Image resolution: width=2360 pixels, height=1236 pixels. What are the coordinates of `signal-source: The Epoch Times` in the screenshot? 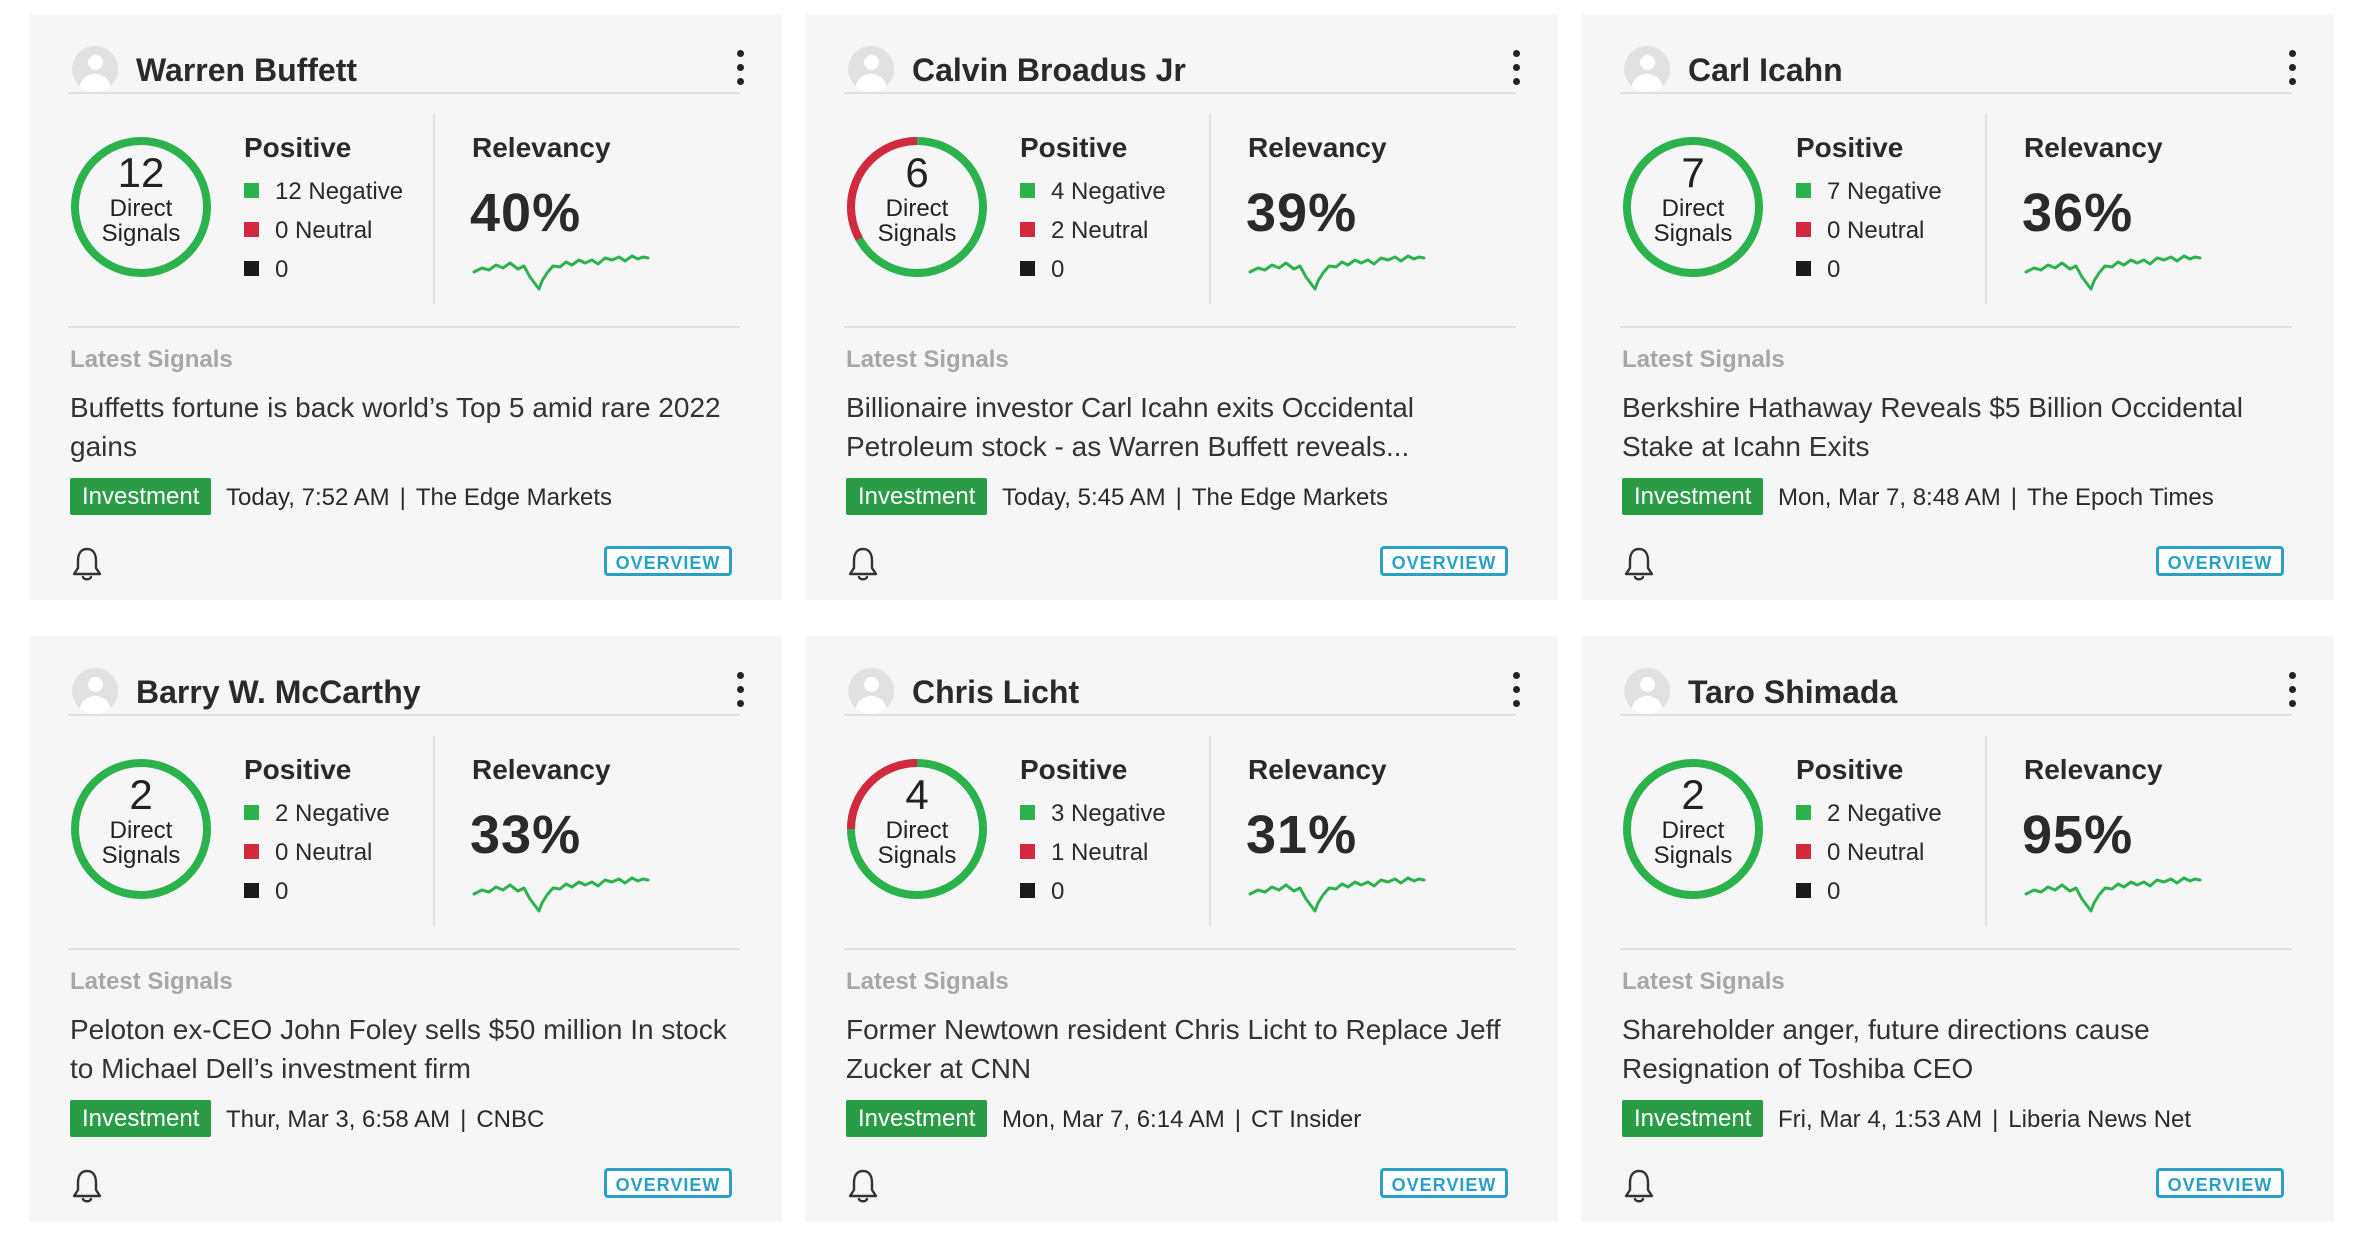 It's located at (2120, 497).